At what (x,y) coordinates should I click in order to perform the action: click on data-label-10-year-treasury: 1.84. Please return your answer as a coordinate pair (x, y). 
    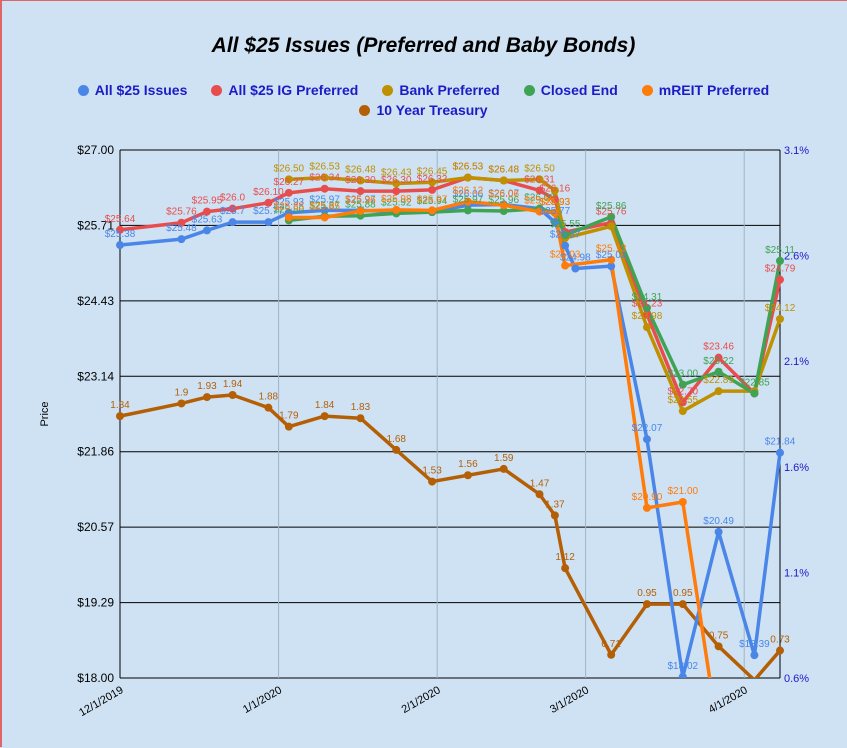
    Looking at the image, I should click on (325, 405).